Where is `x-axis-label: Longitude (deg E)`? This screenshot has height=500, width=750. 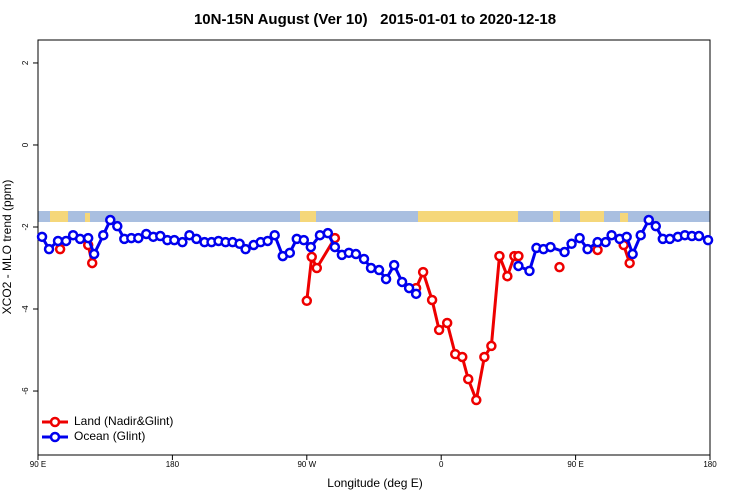 x-axis-label: Longitude (deg E) is located at coordinates (374, 483).